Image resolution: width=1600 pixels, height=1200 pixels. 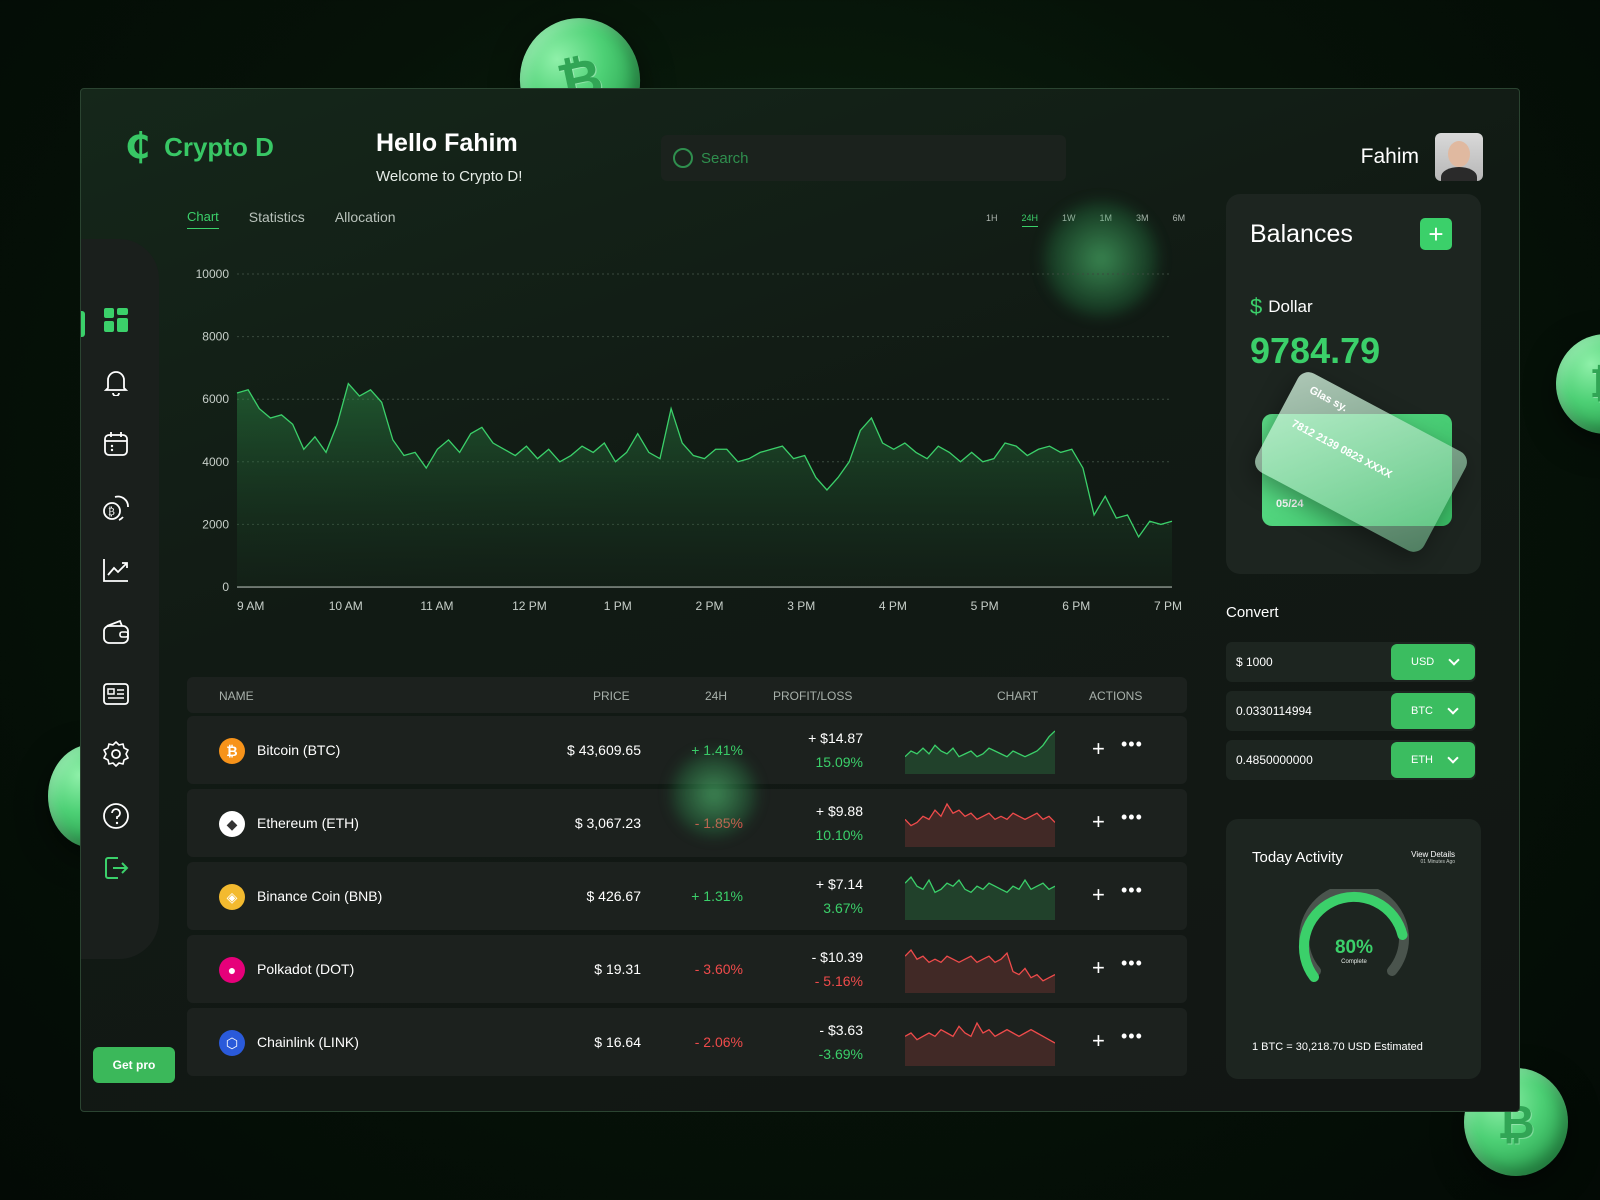 I want to click on currency-select-label: BTC, so click(x=1422, y=711).